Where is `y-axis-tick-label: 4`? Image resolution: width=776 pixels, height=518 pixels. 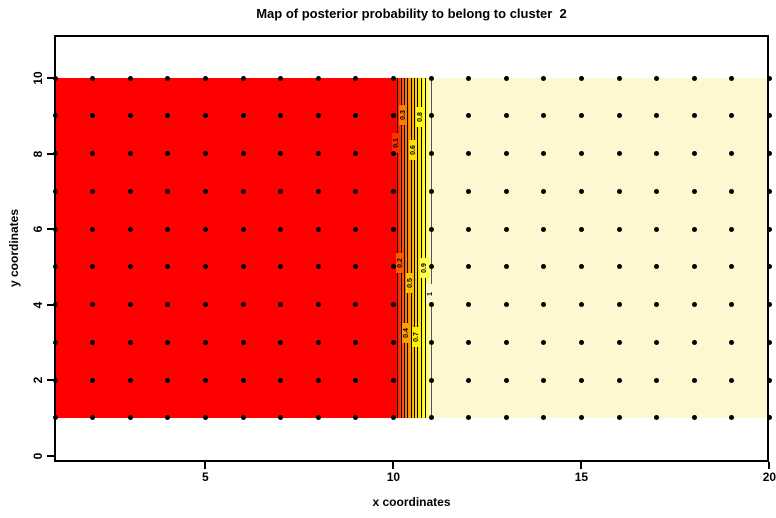
y-axis-tick-label: 4 is located at coordinates (38, 304).